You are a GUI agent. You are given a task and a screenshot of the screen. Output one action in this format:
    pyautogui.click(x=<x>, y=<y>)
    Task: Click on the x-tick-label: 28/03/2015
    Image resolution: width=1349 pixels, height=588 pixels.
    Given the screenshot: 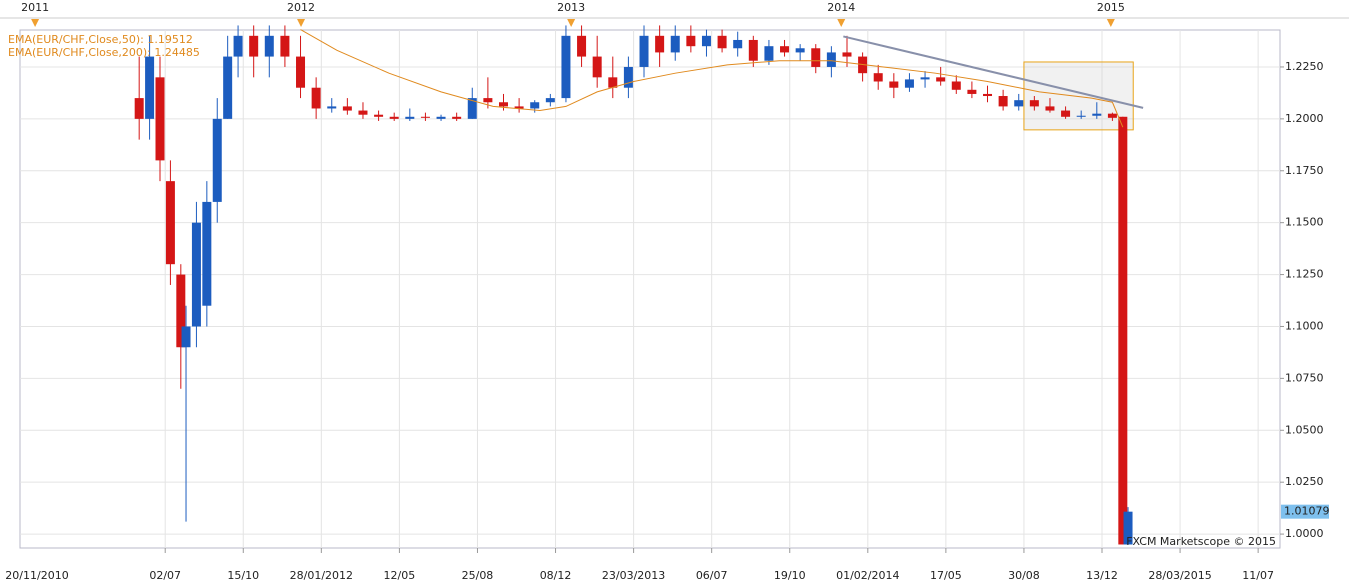 What is the action you would take?
    pyautogui.click(x=1179, y=575)
    